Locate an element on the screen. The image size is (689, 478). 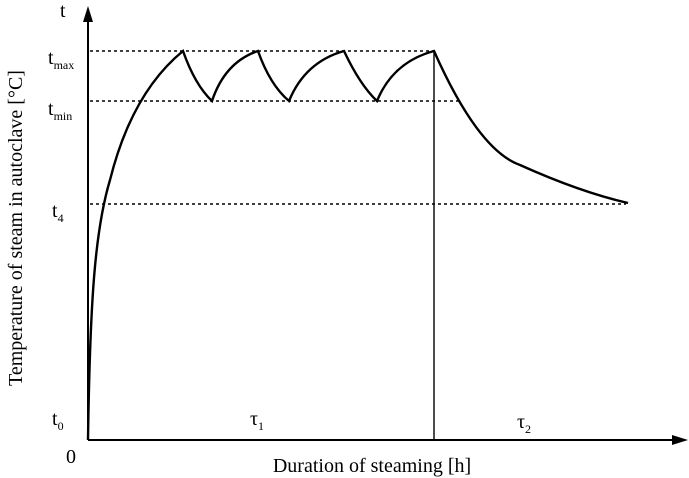
x-axis-arrow is located at coordinates (680, 440).